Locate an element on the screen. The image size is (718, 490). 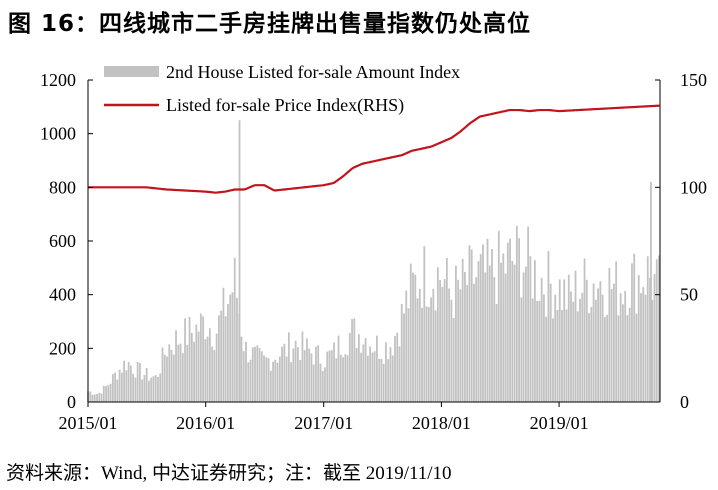
source-note: 资料来源：Wind, 中达证券研究；注：截至 2019/11/10 is located at coordinates (229, 473).